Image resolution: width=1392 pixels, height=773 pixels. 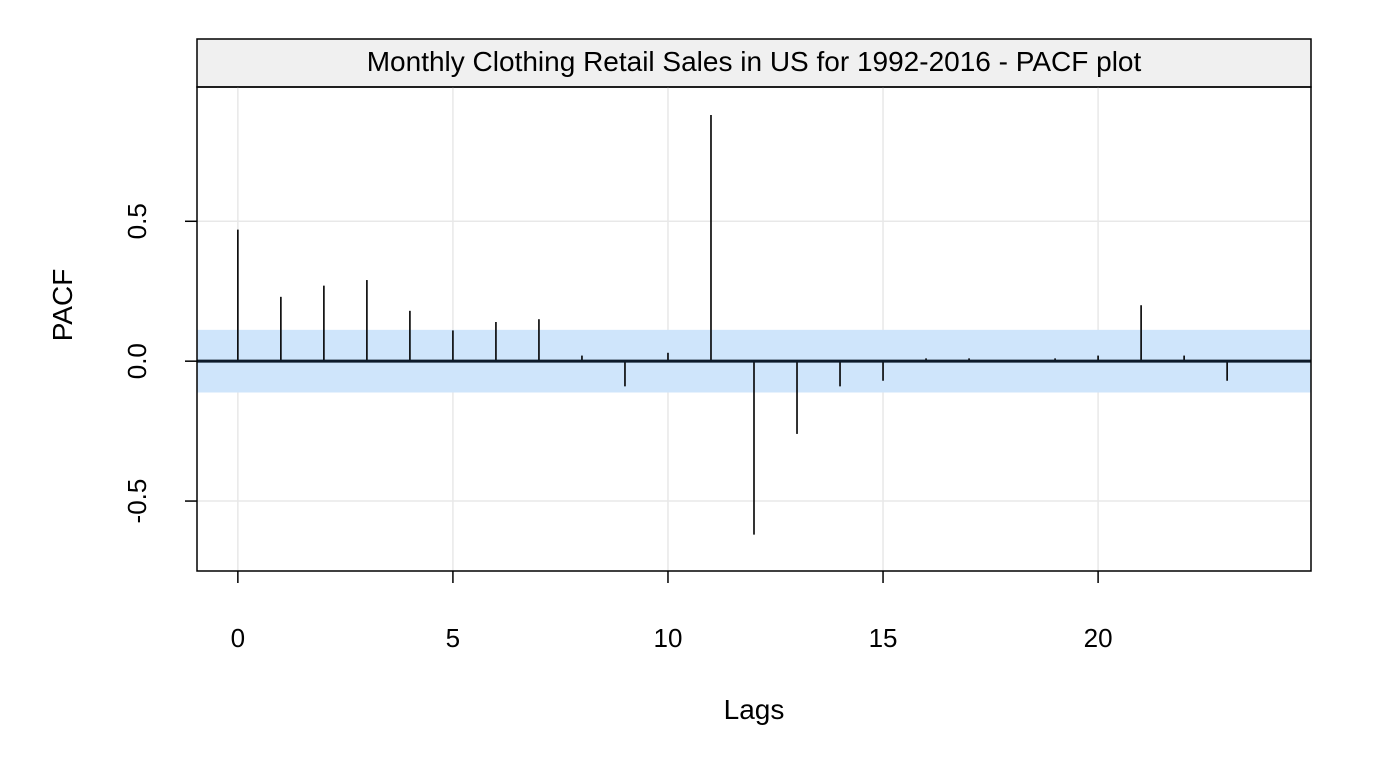 I want to click on x-axis: 0 5 10 15 20, so click(x=672, y=612).